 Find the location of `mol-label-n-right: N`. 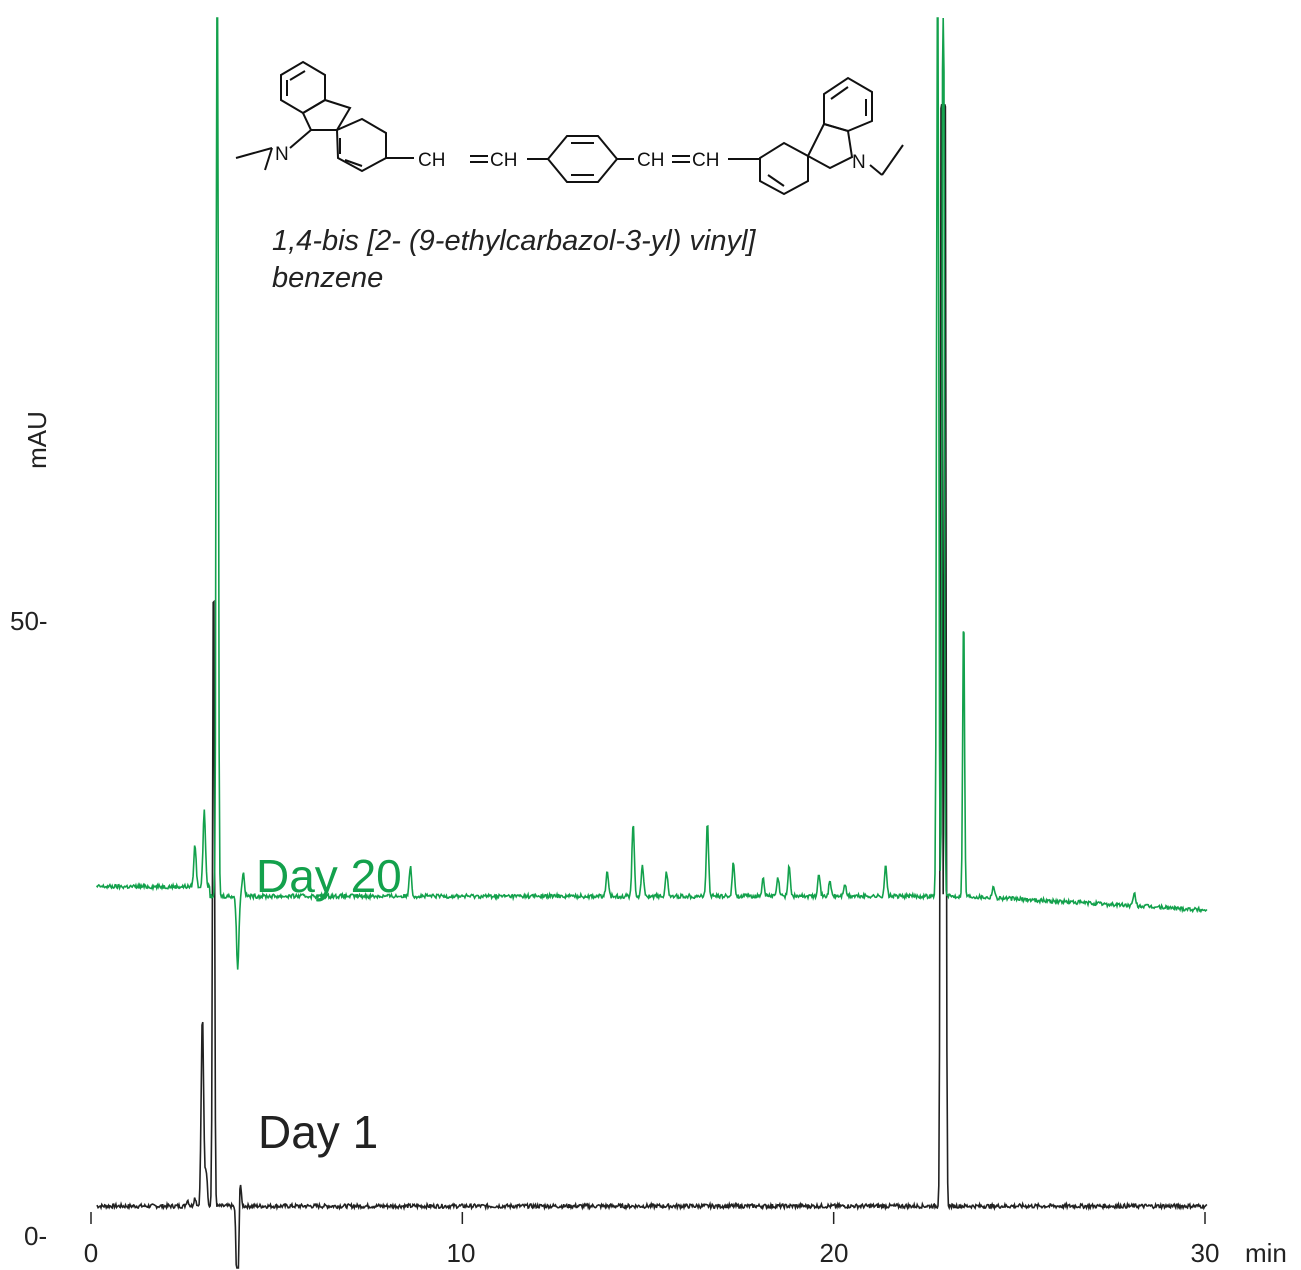

mol-label-n-right: N is located at coordinates (859, 162).